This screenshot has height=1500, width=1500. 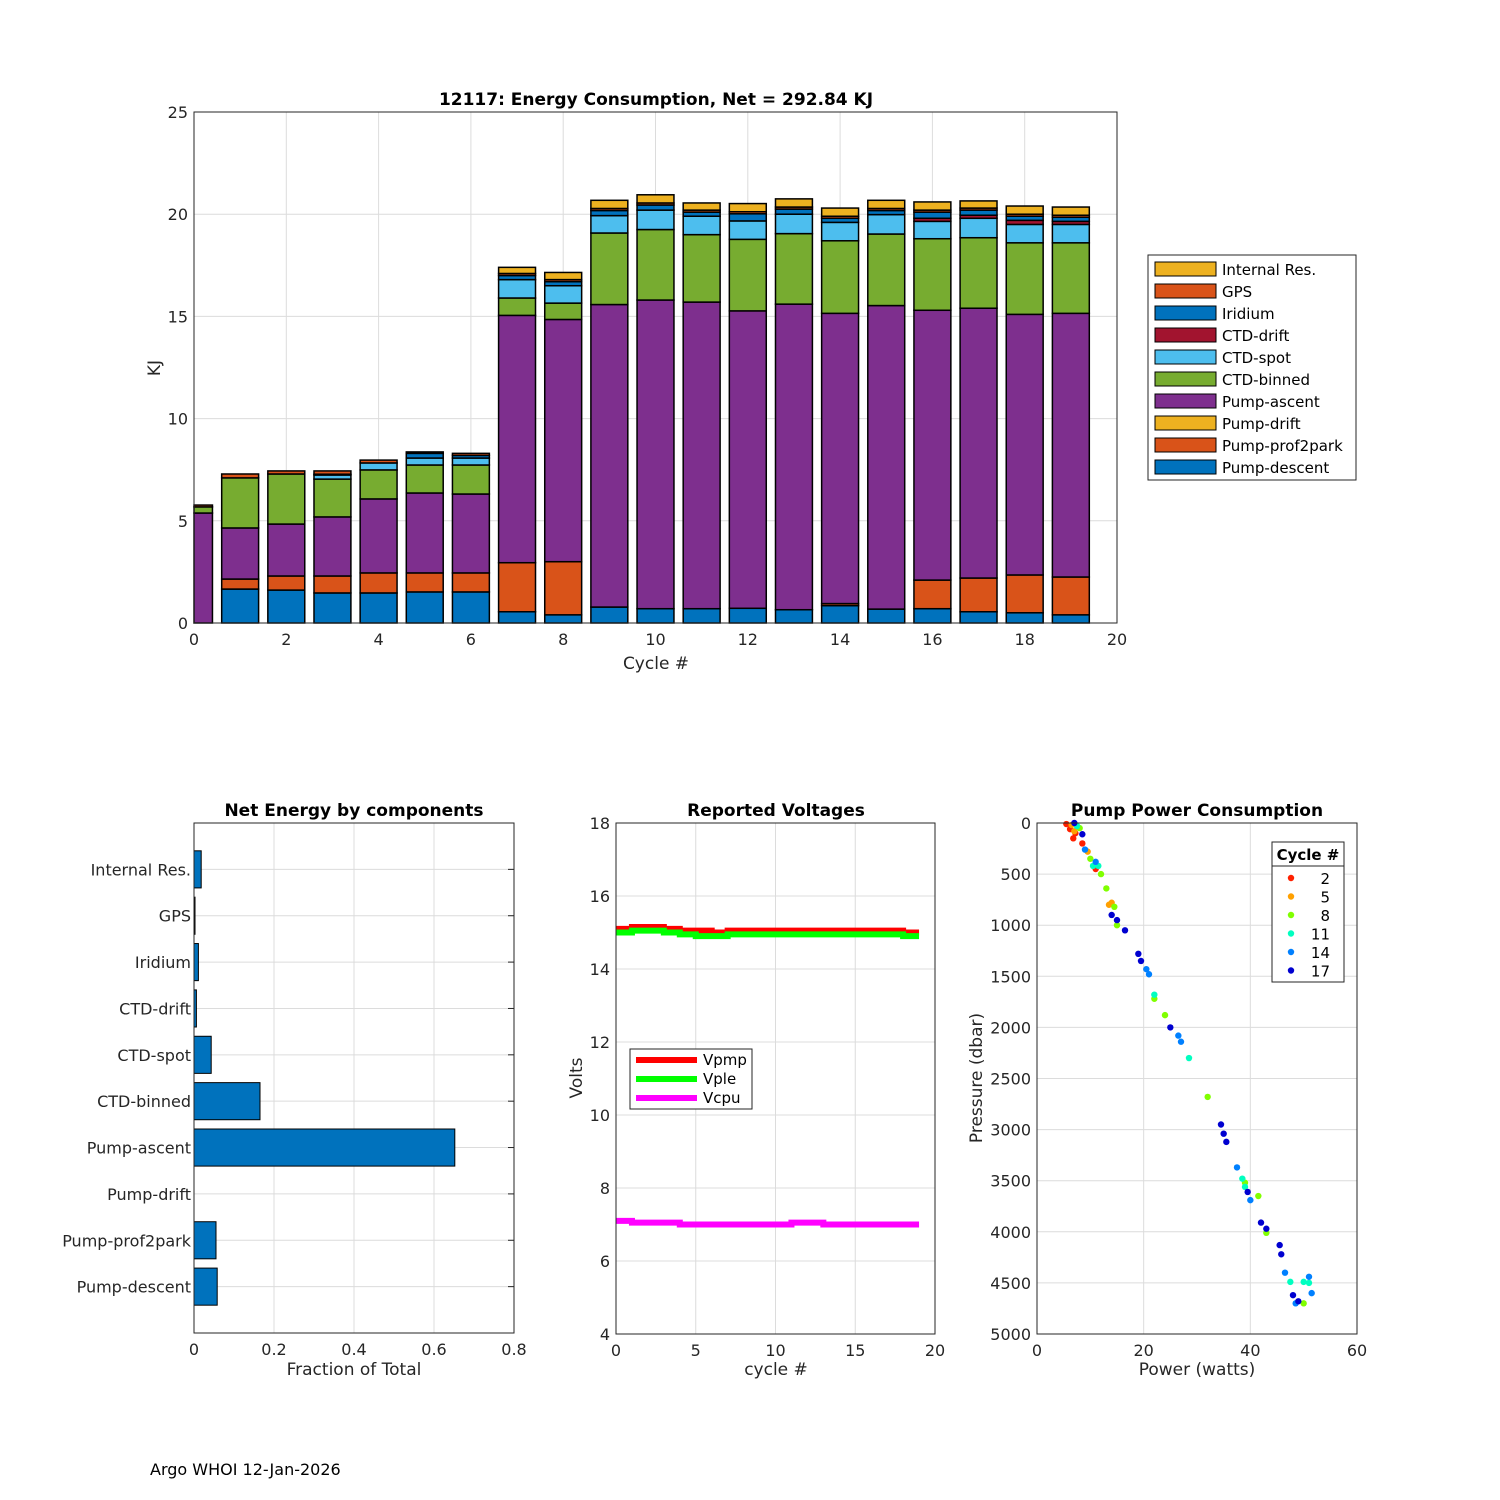 What do you see at coordinates (245, 1469) in the screenshot?
I see `footer-text: Argo WHOI 12-Jan-2026` at bounding box center [245, 1469].